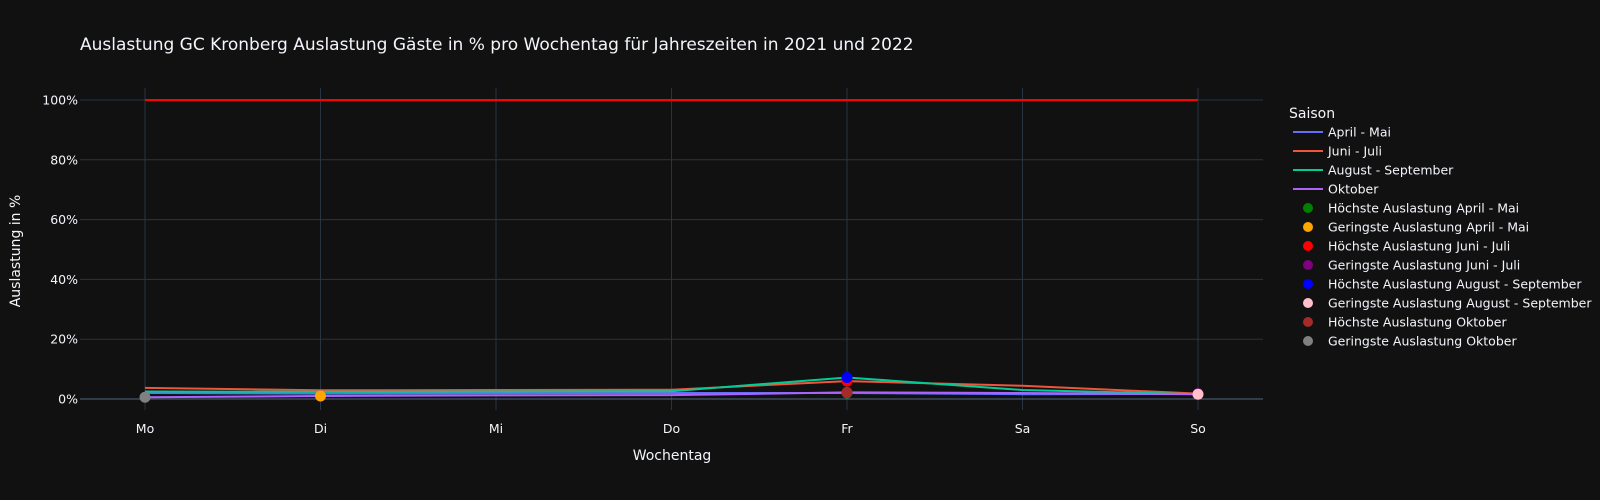 The height and width of the screenshot is (500, 1600). I want to click on x-tick-label: Sa, so click(1023, 428).